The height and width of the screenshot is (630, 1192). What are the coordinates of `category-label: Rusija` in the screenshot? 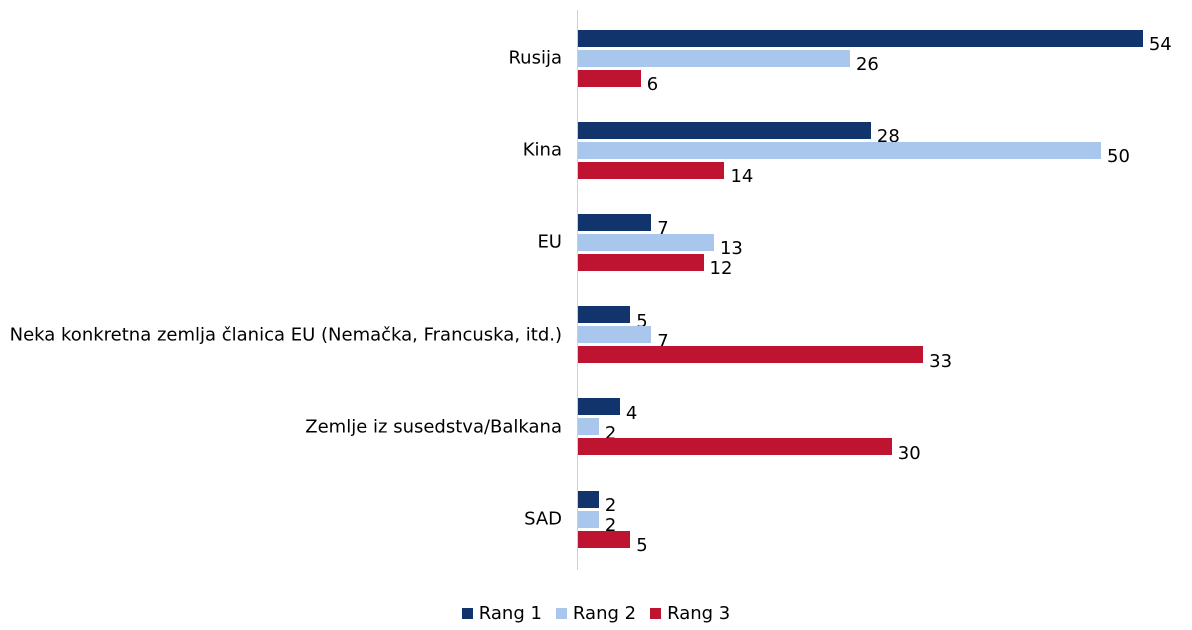 It's located at (535, 58).